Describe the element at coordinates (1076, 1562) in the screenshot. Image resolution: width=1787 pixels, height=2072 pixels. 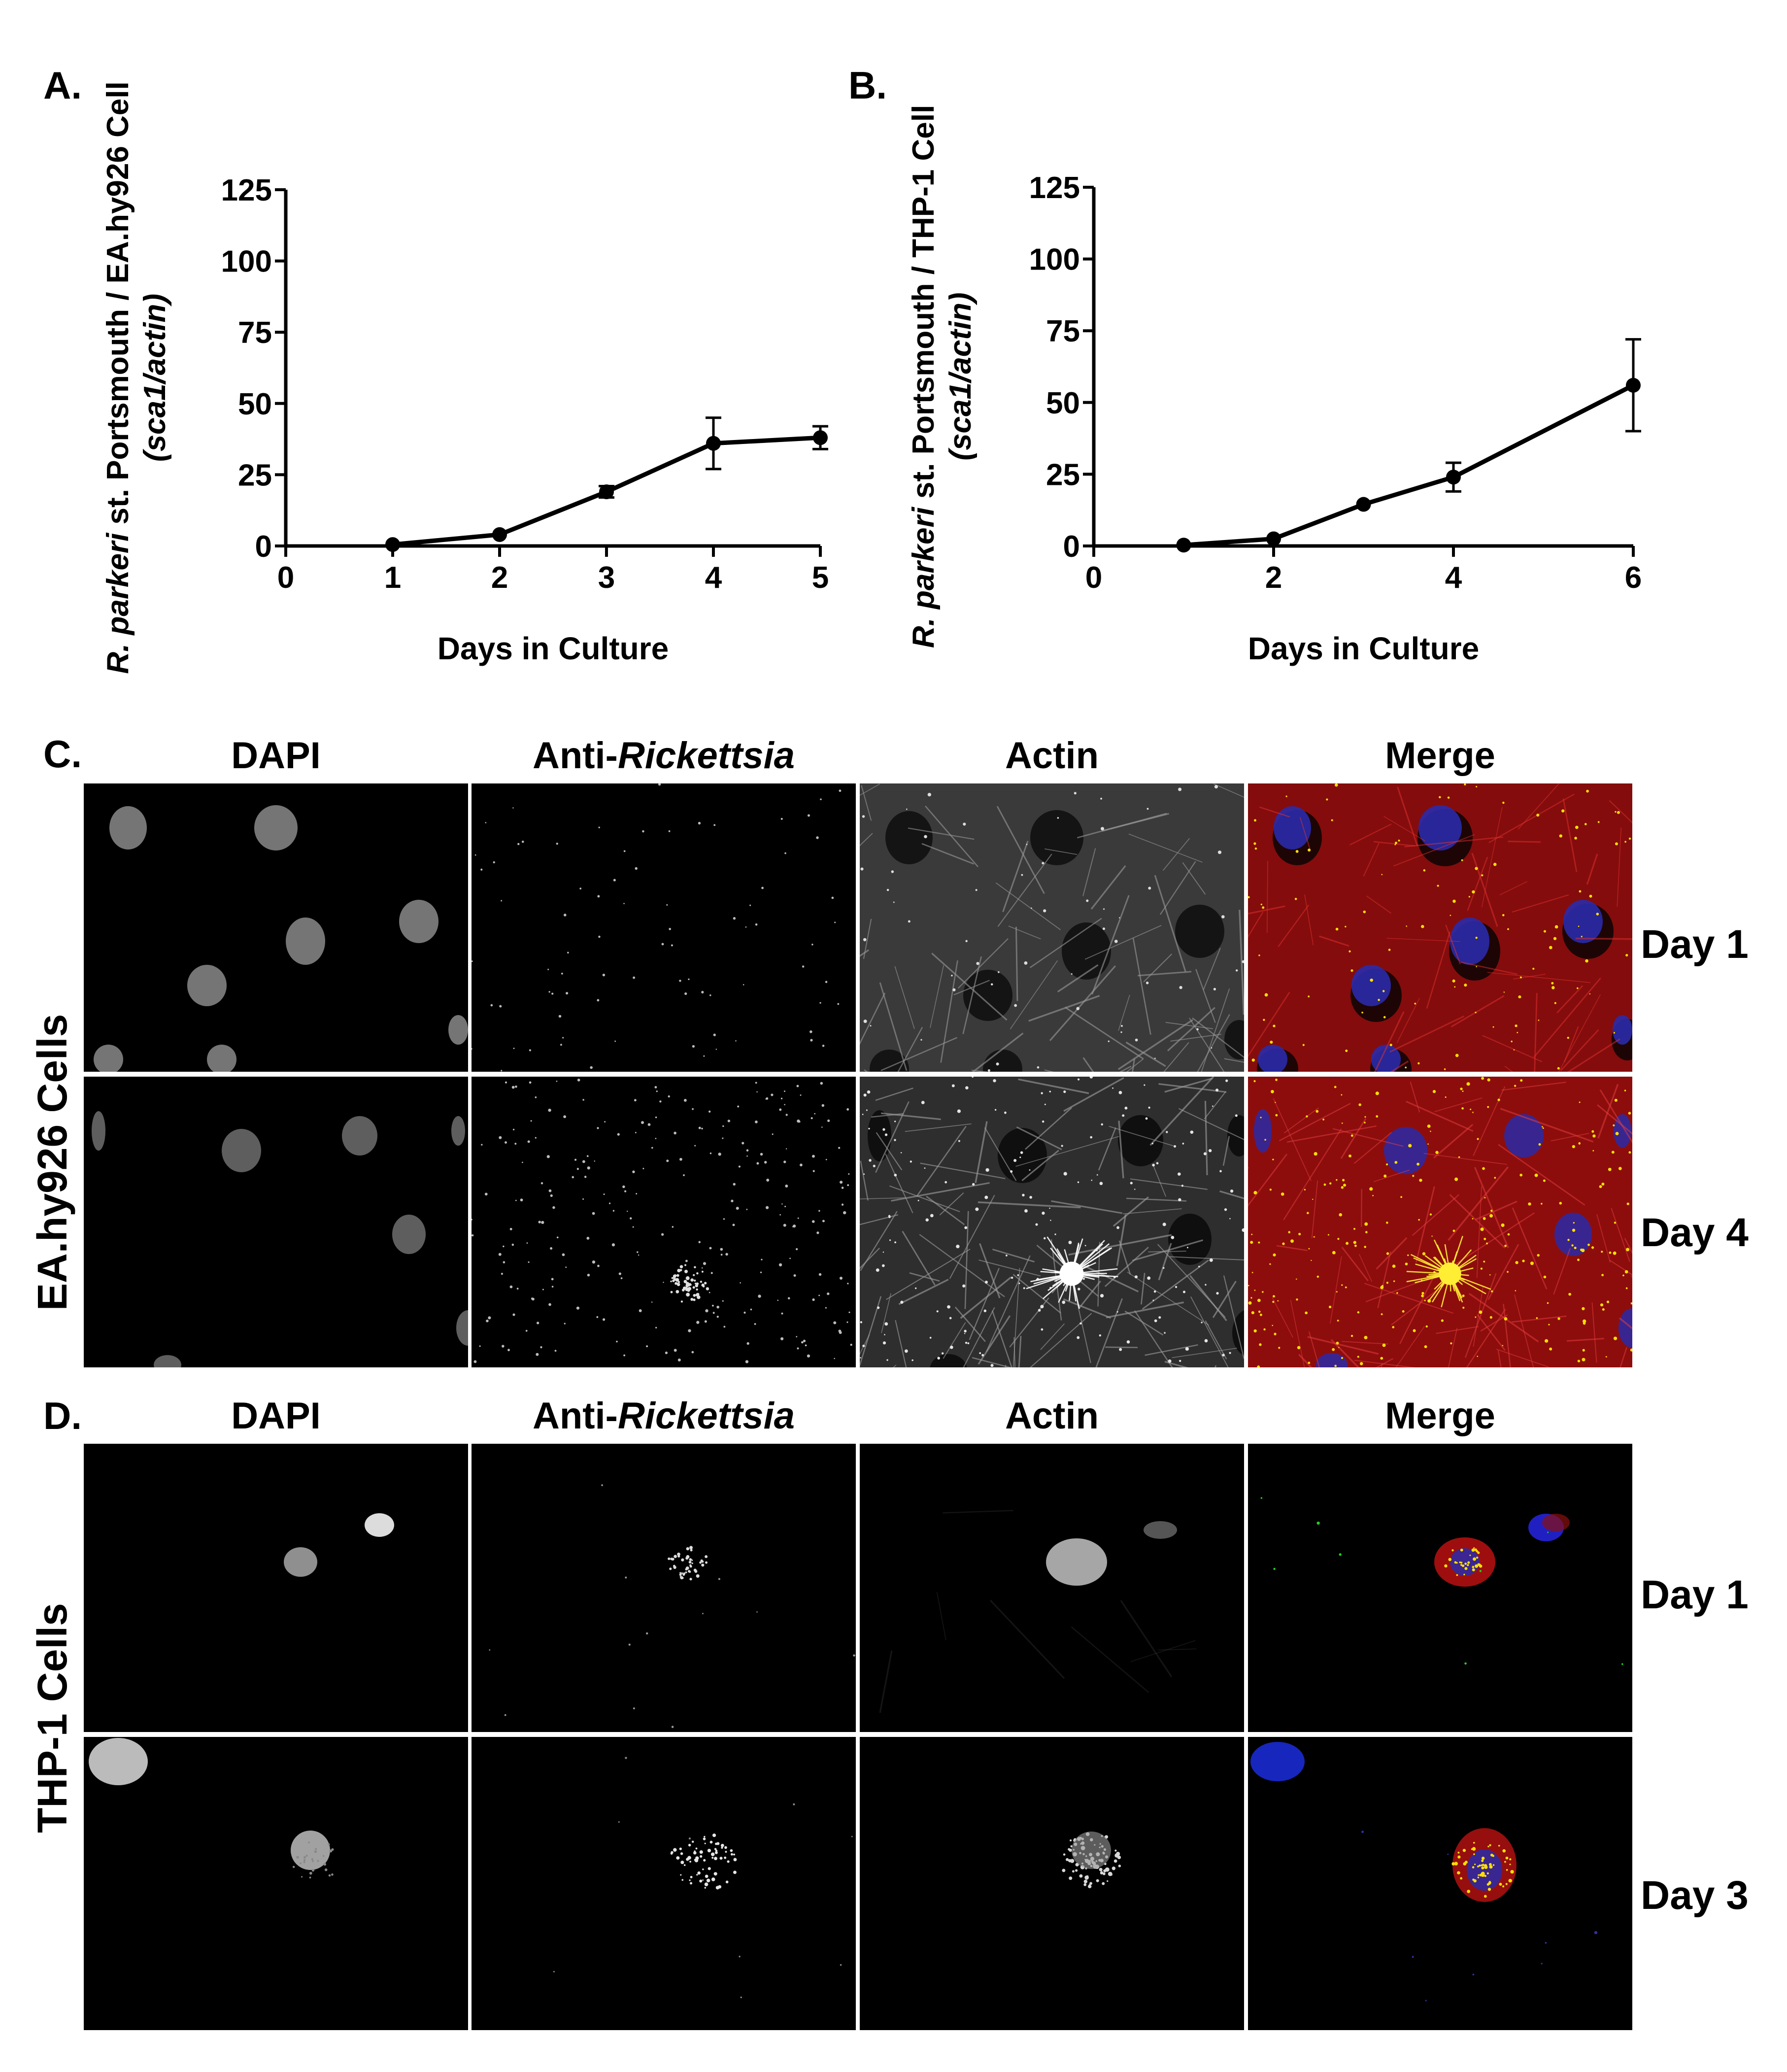
I see `actin-cell` at that location.